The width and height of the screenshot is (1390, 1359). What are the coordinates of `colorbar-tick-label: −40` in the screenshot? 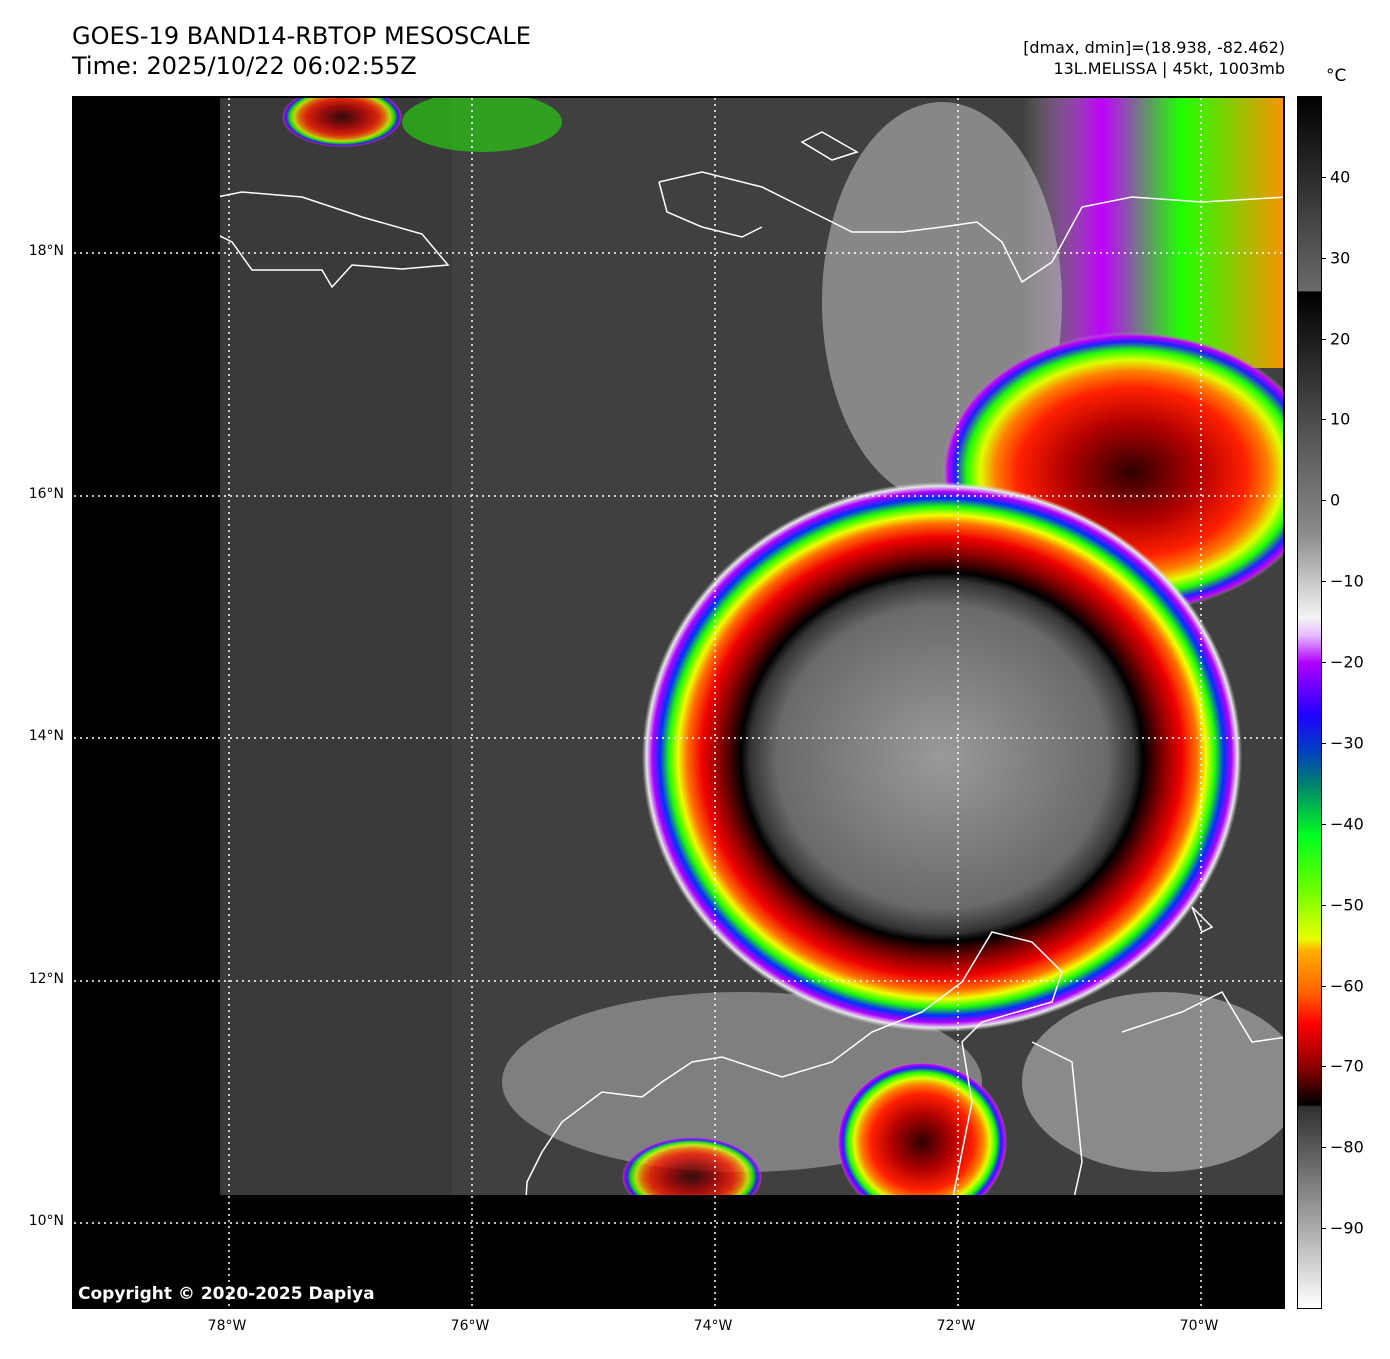 It's located at (1347, 824).